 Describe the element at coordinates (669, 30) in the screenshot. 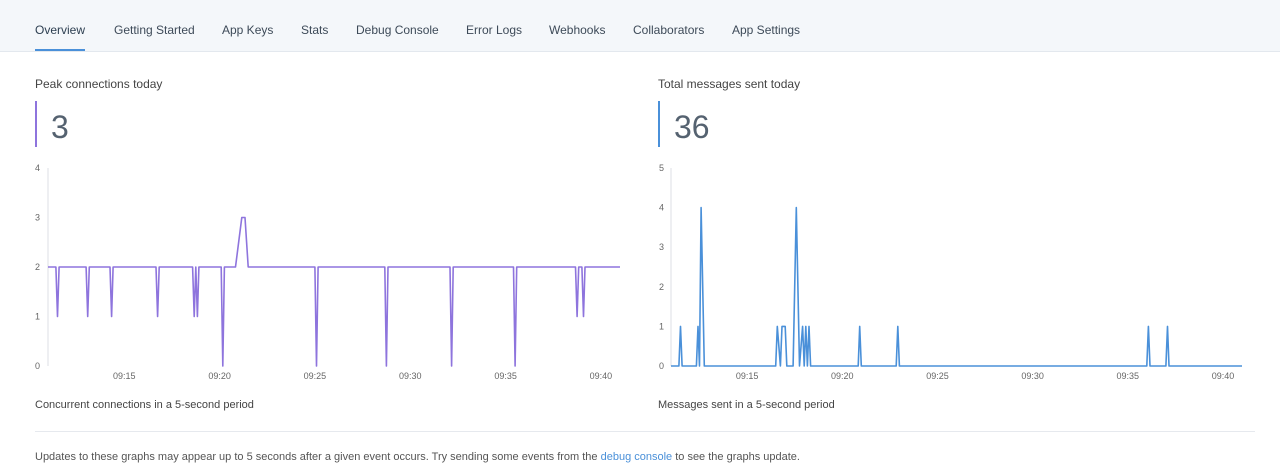

I see `tab-collaborators: Collaborators` at that location.